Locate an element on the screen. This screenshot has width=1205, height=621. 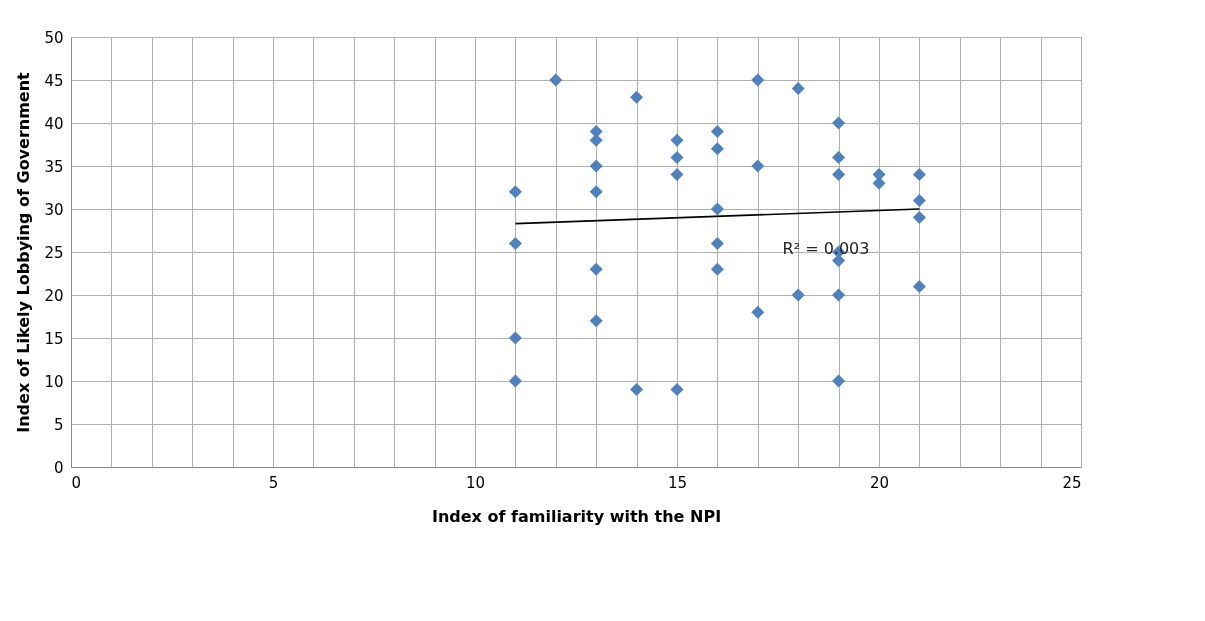
x-tick-label: 10 is located at coordinates (475, 482).